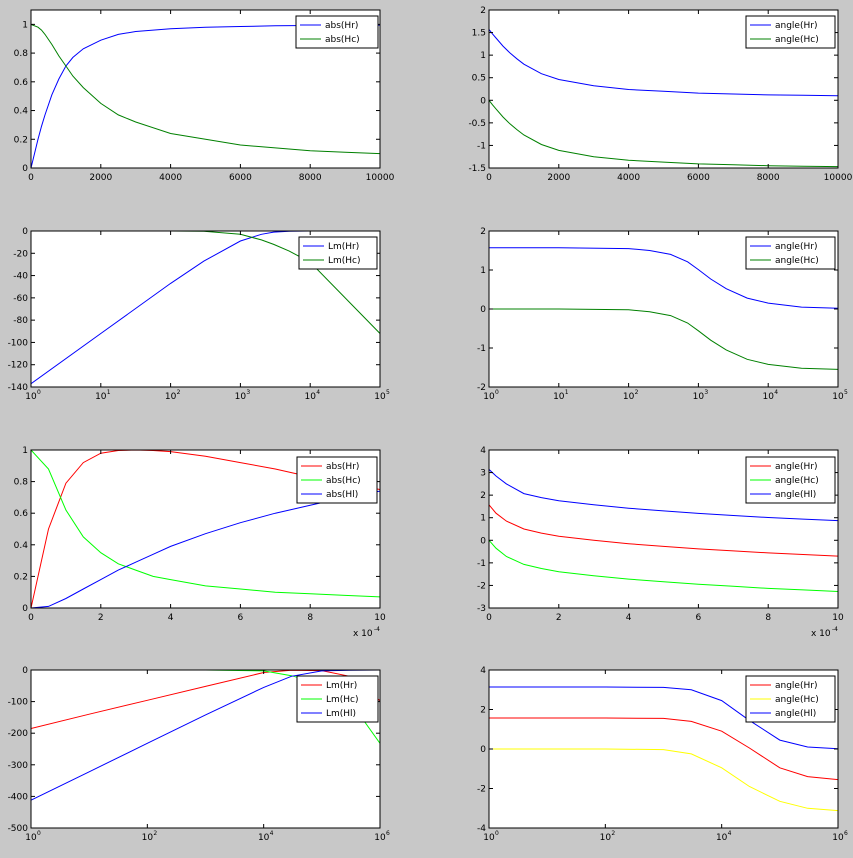 The width and height of the screenshot is (853, 858). I want to click on legend: Lm(Hr) Lm(Hc) Lm(Hl), so click(337, 699).